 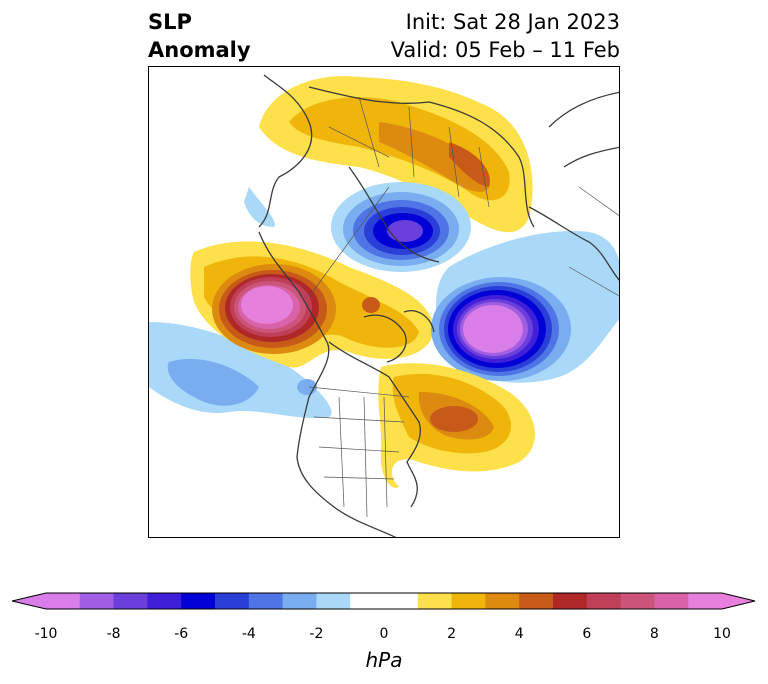 What do you see at coordinates (401, 227) in the screenshot?
I see `negative-anomaly-arctic` at bounding box center [401, 227].